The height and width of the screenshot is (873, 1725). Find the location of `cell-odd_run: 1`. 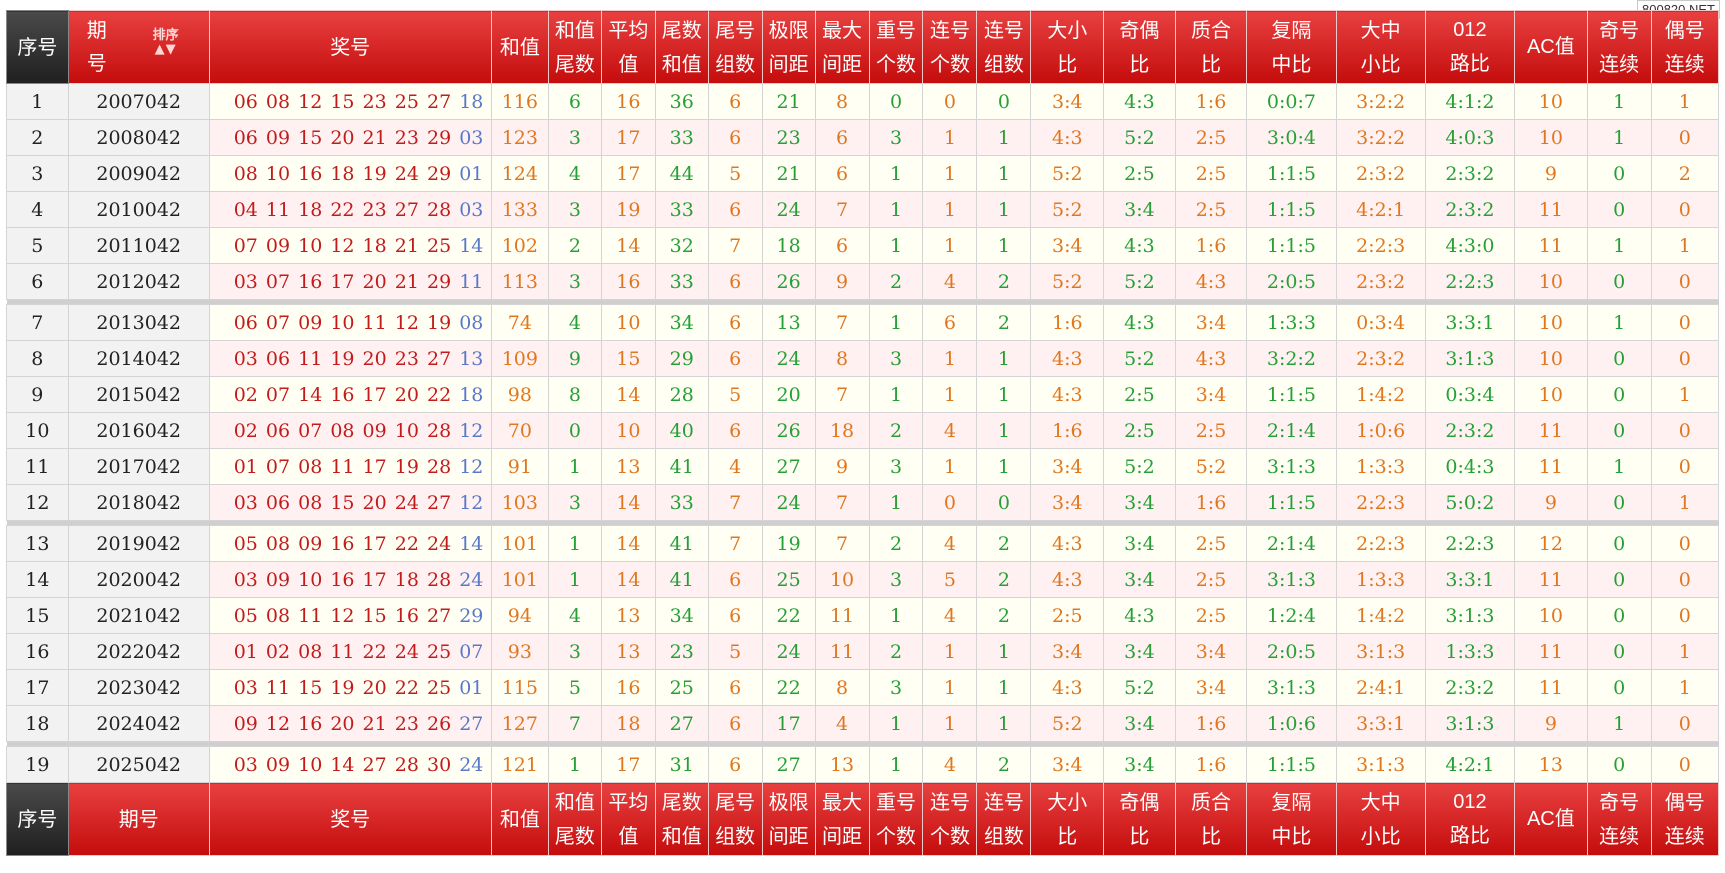

cell-odd_run: 1 is located at coordinates (1619, 137).